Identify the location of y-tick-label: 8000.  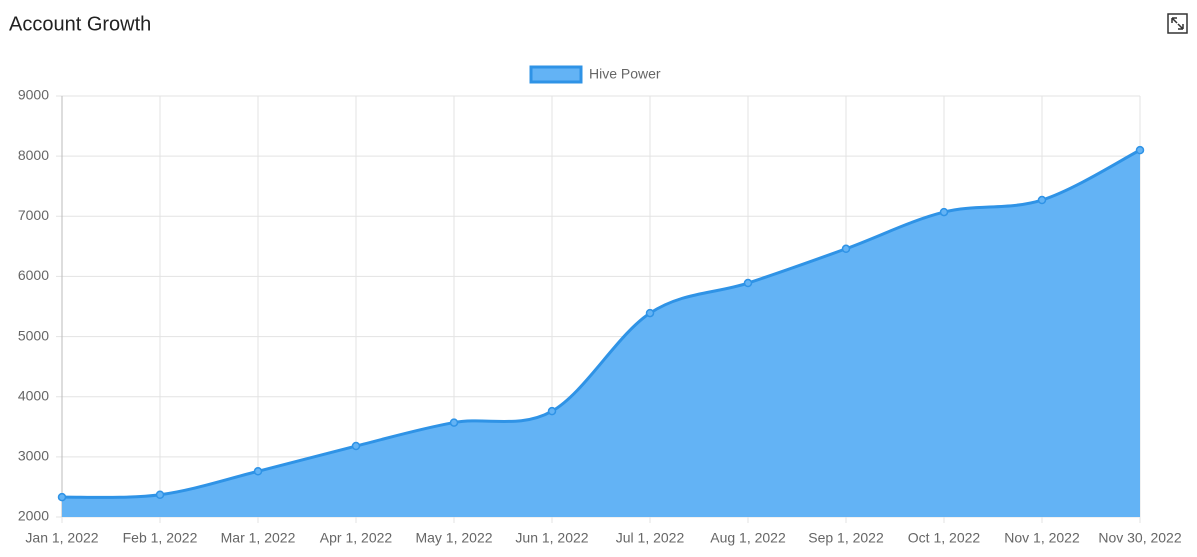
(33, 155).